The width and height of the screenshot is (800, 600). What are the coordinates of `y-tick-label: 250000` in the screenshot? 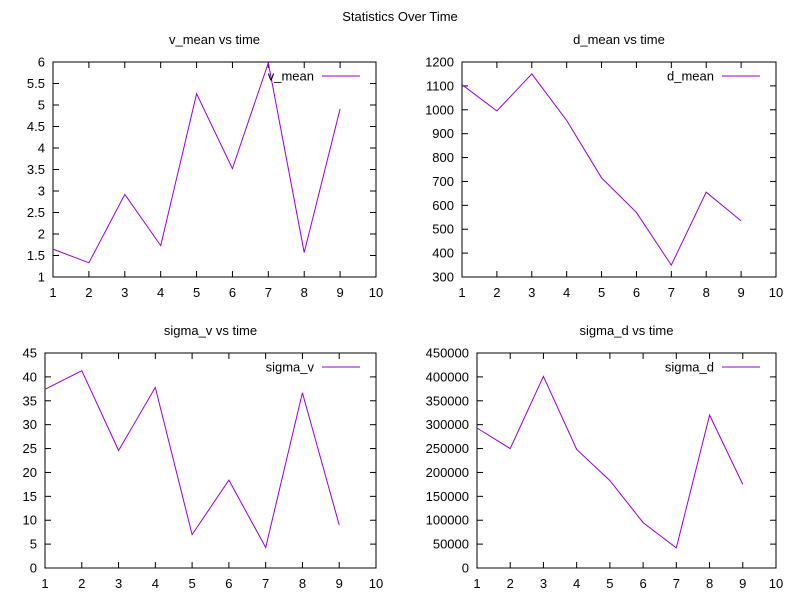 It's located at (447, 448).